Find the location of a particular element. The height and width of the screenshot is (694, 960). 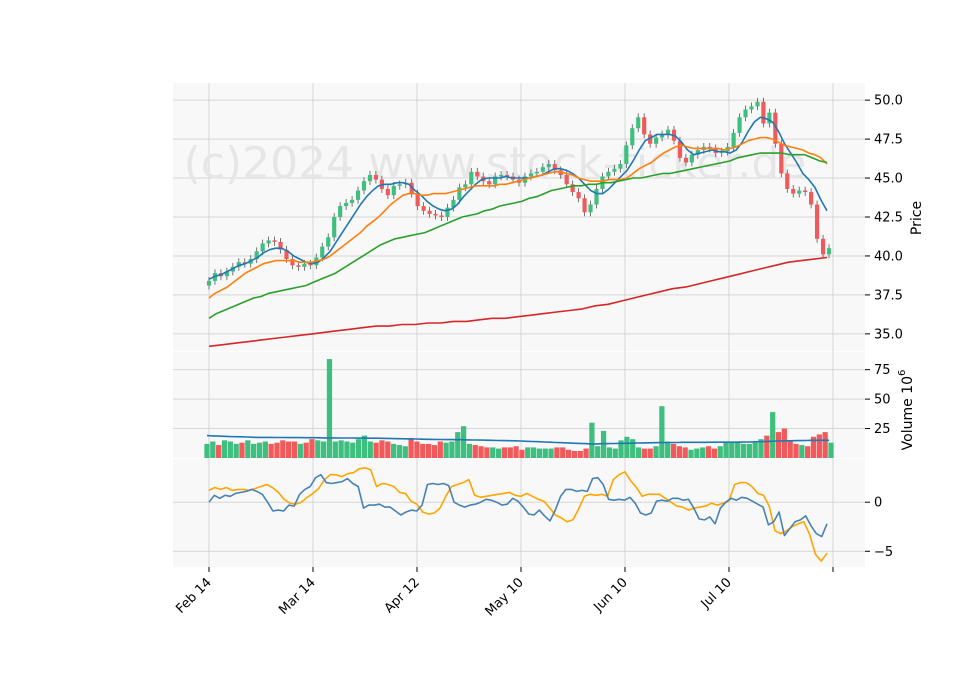

x-tick-label: Jul 10 is located at coordinates (716, 593).